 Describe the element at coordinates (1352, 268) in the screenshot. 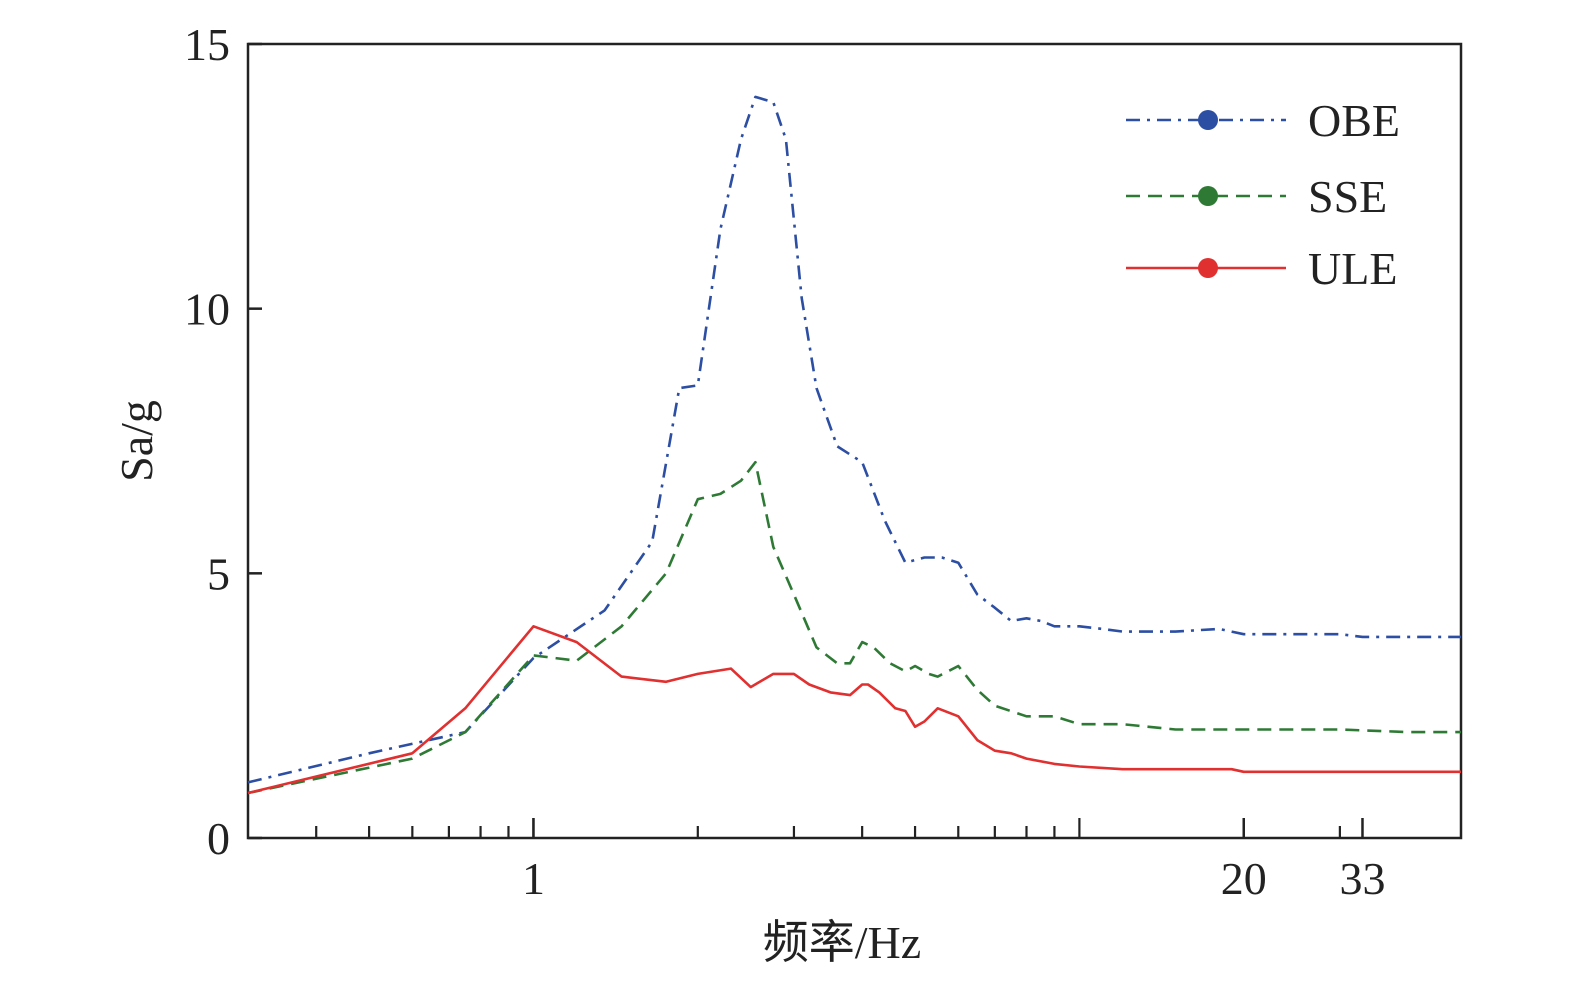

I see `legend-label-ule: ULE` at that location.